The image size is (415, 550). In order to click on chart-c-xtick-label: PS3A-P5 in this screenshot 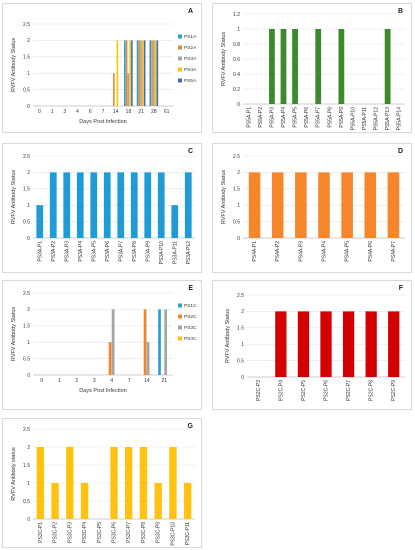, I will do `click(94, 251)`.